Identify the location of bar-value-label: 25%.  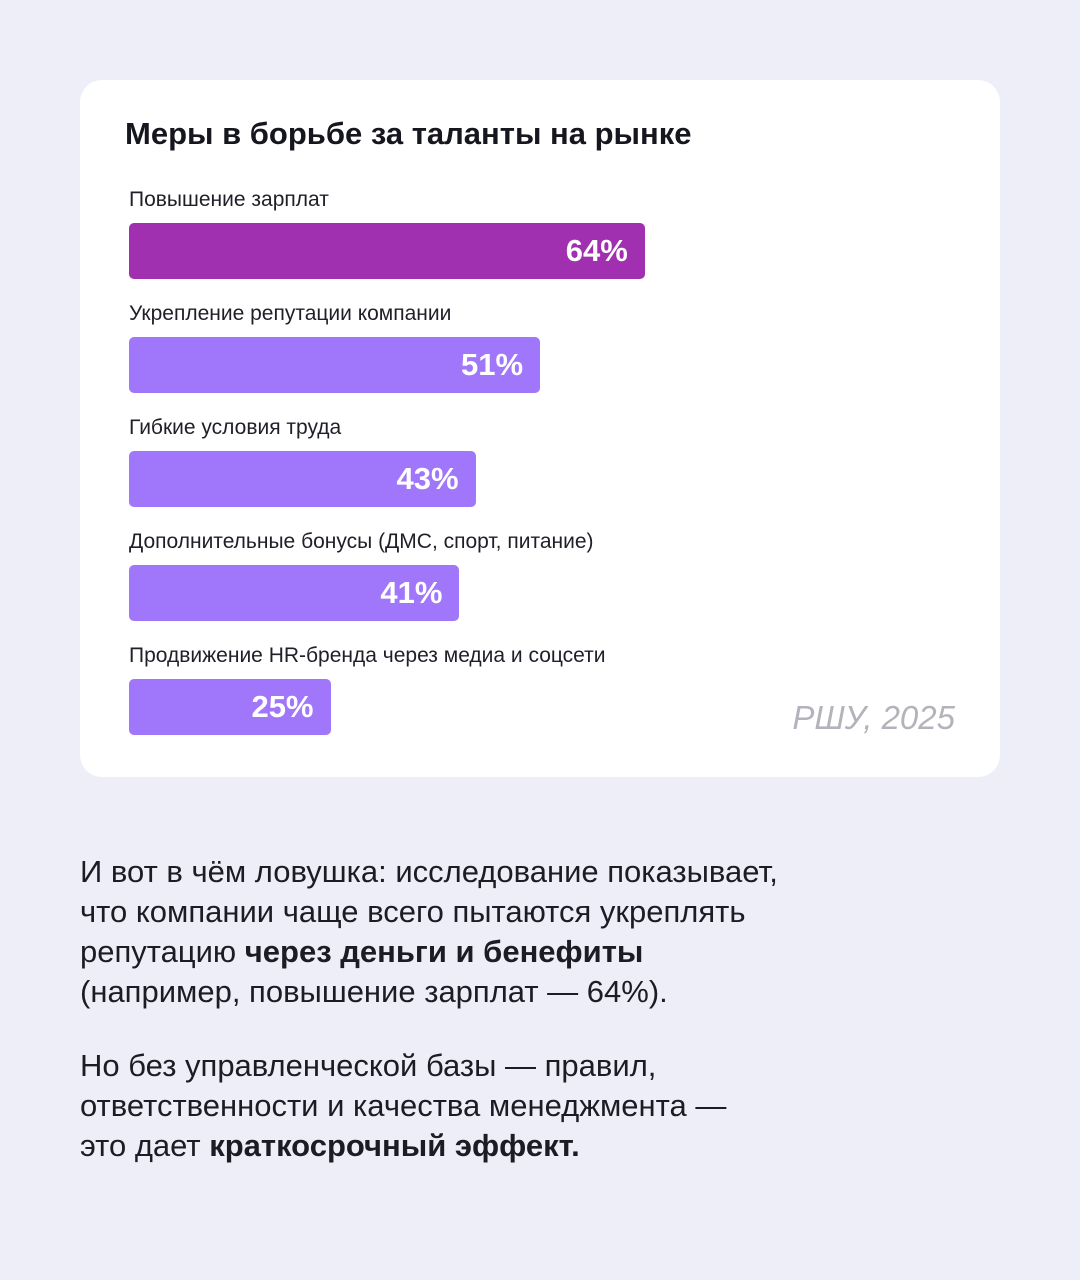
(282, 706).